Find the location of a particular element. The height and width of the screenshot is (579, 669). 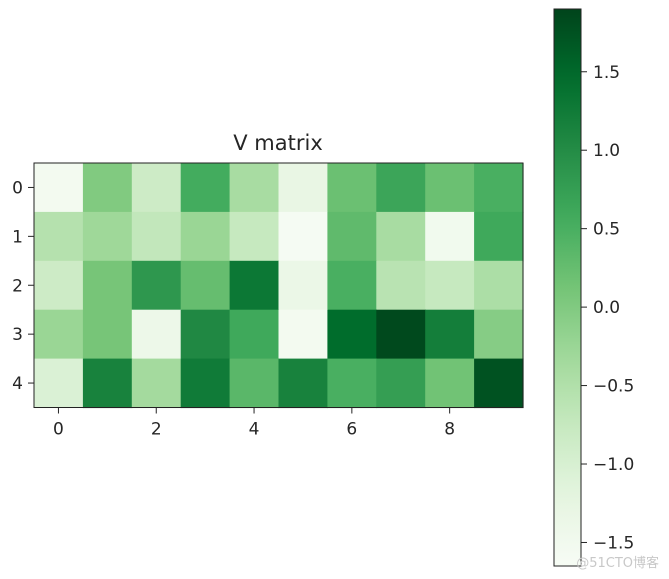

colorbar-tick-label: 1.0 is located at coordinates (606, 151).